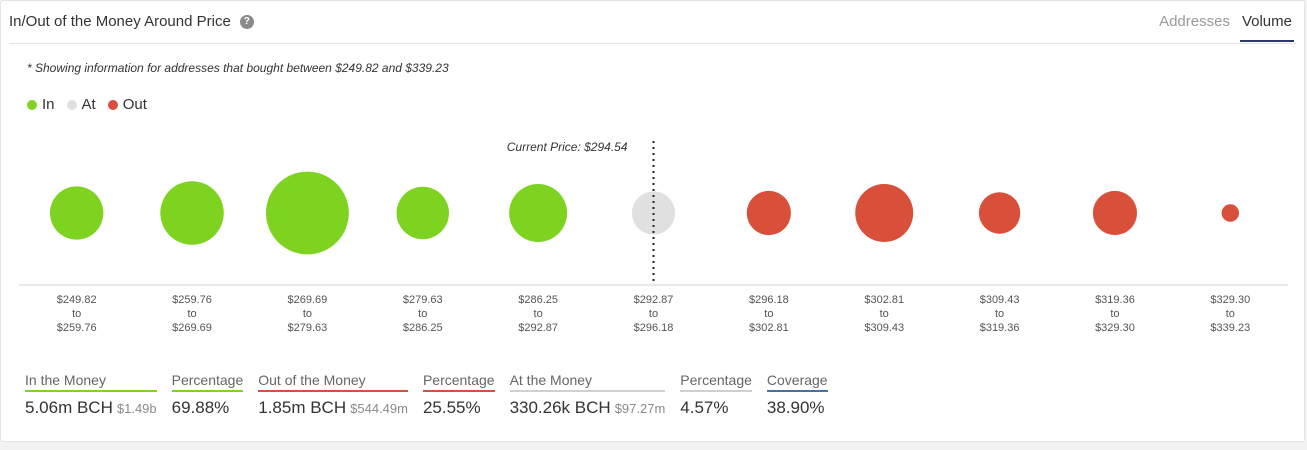 This screenshot has width=1307, height=450. Describe the element at coordinates (423, 328) in the screenshot. I see `tick-label-to: $286.25` at that location.